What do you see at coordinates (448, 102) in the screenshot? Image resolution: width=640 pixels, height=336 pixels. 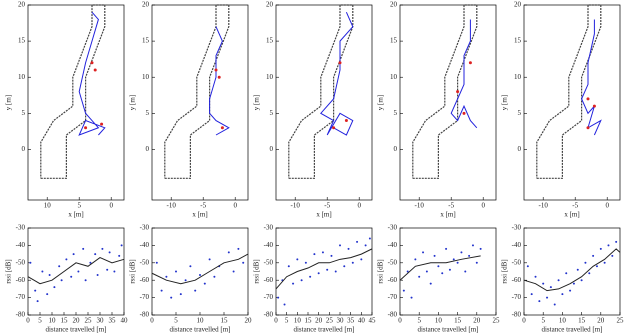 I see `plot-frame` at bounding box center [448, 102].